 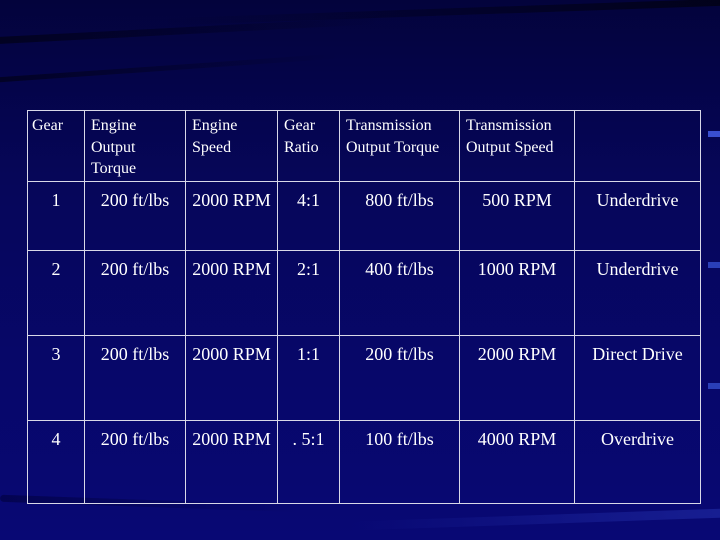 What do you see at coordinates (308, 216) in the screenshot?
I see `cell-gear-ratio: 4:1` at bounding box center [308, 216].